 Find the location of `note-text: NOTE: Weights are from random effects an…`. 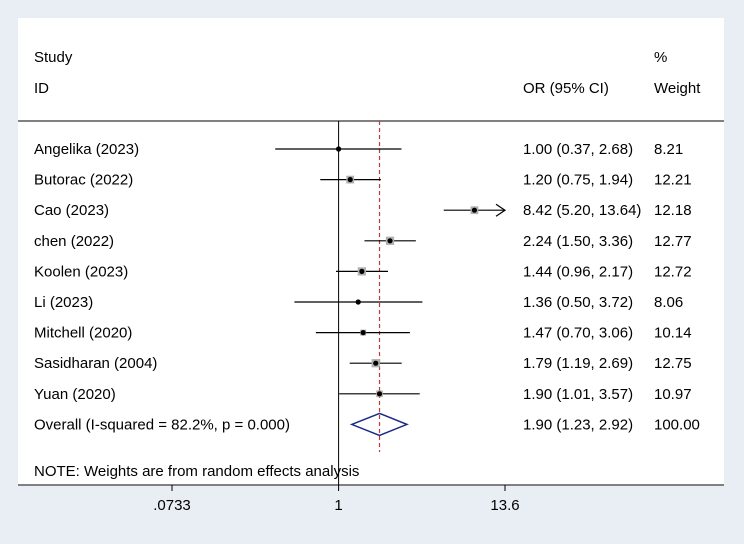

note-text: NOTE: Weights are from random effects an… is located at coordinates (196, 471).